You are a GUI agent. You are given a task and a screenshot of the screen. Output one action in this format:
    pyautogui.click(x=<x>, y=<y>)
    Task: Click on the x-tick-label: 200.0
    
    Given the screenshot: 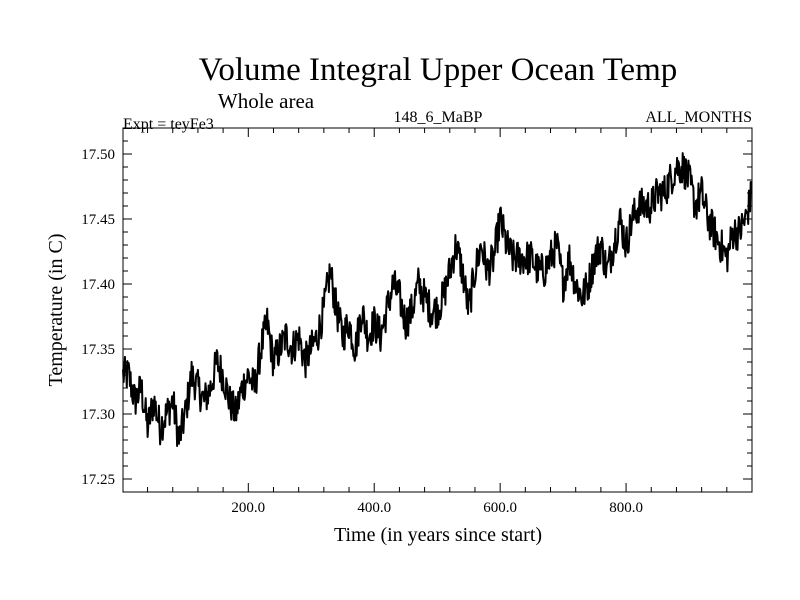 What is the action you would take?
    pyautogui.click(x=248, y=508)
    